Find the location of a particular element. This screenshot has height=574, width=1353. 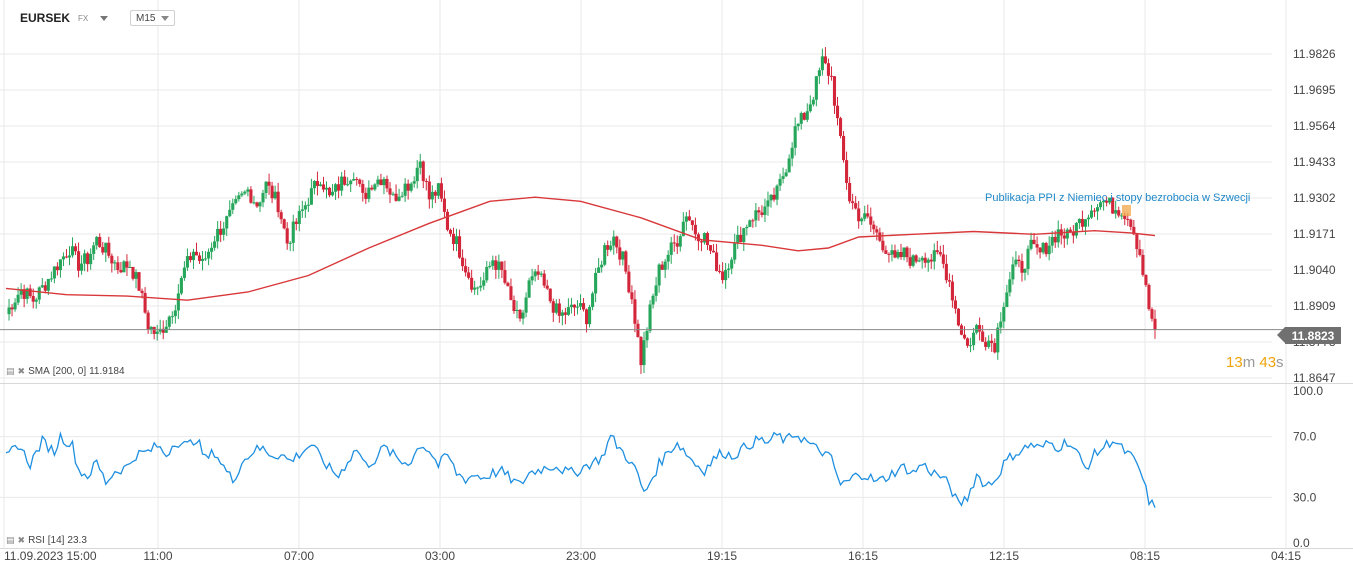

y-tick-label: 11.9302 is located at coordinates (1314, 198).